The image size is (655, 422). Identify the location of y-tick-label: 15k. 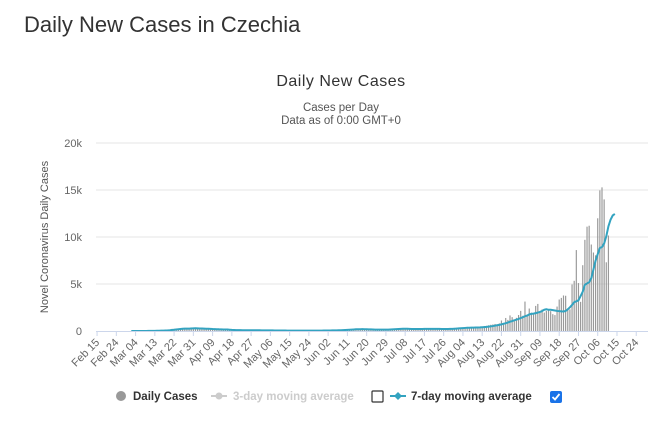
(73, 191).